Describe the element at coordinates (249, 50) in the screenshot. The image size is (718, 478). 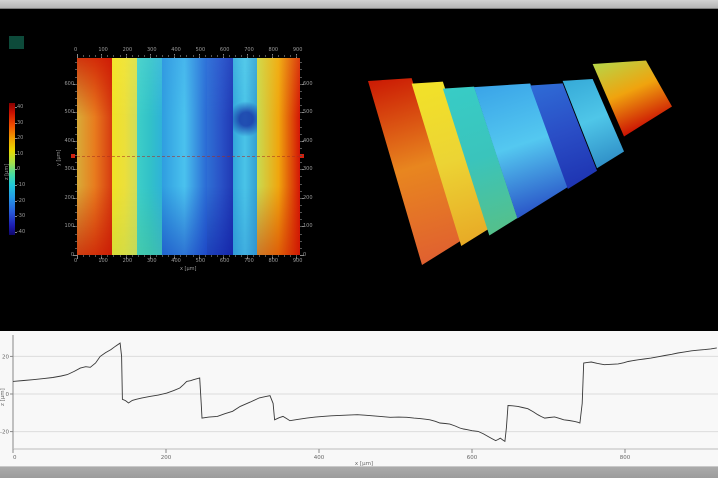
I see `heatmap-top-tick-label: 700` at that location.